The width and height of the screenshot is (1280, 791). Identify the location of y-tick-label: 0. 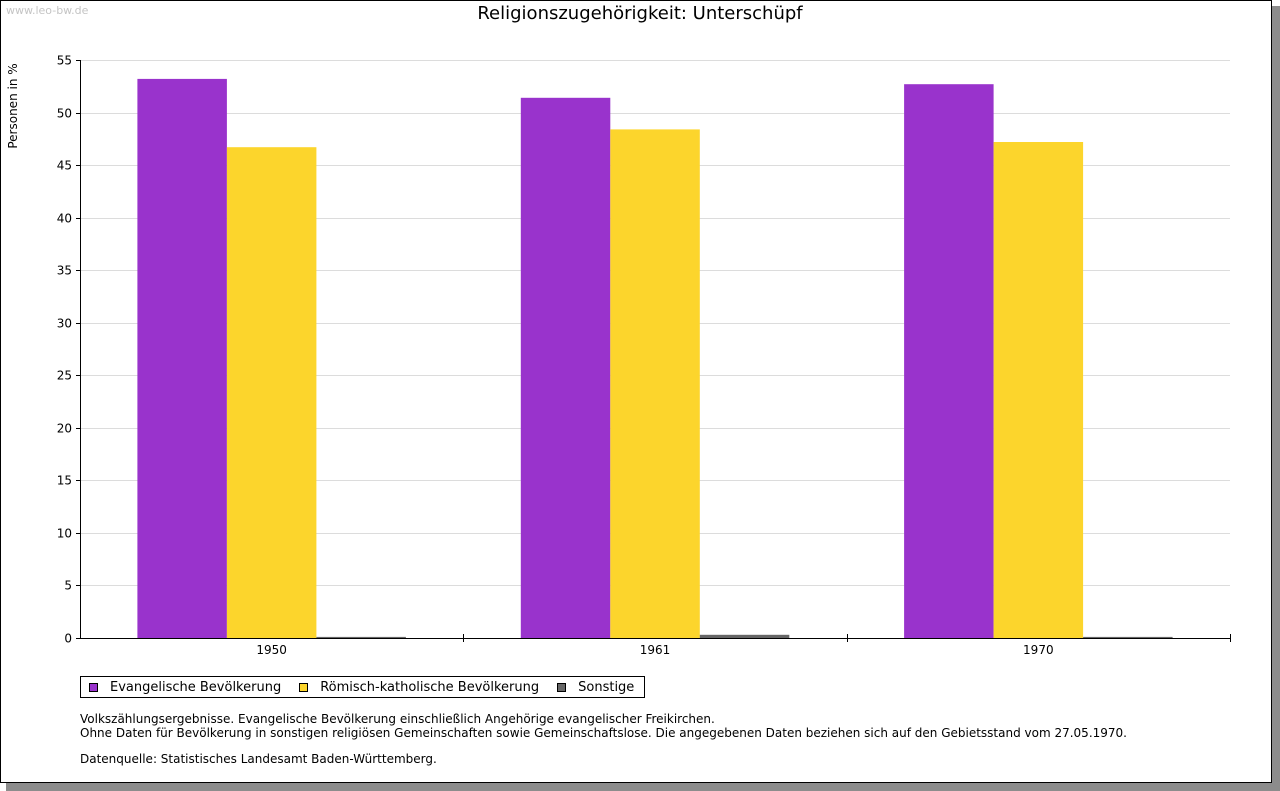
(68, 639).